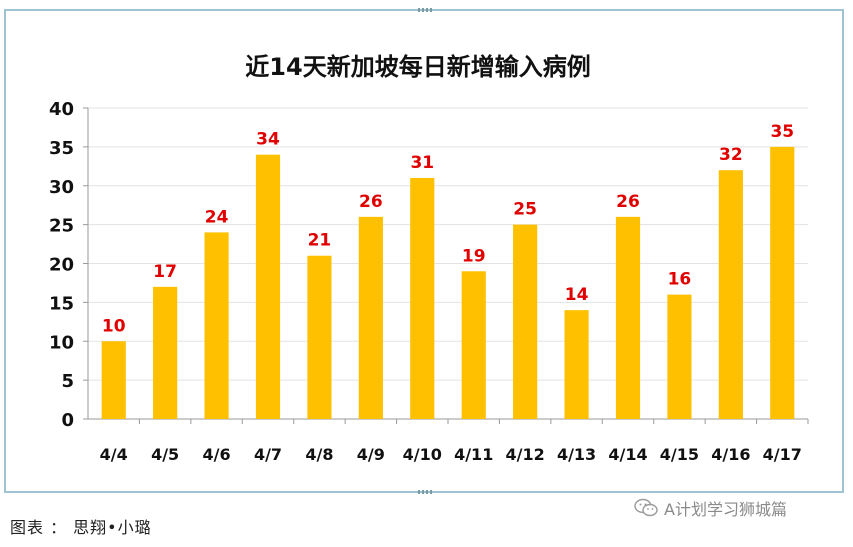  What do you see at coordinates (576, 454) in the screenshot?
I see `x-tick-label: 4/13` at bounding box center [576, 454].